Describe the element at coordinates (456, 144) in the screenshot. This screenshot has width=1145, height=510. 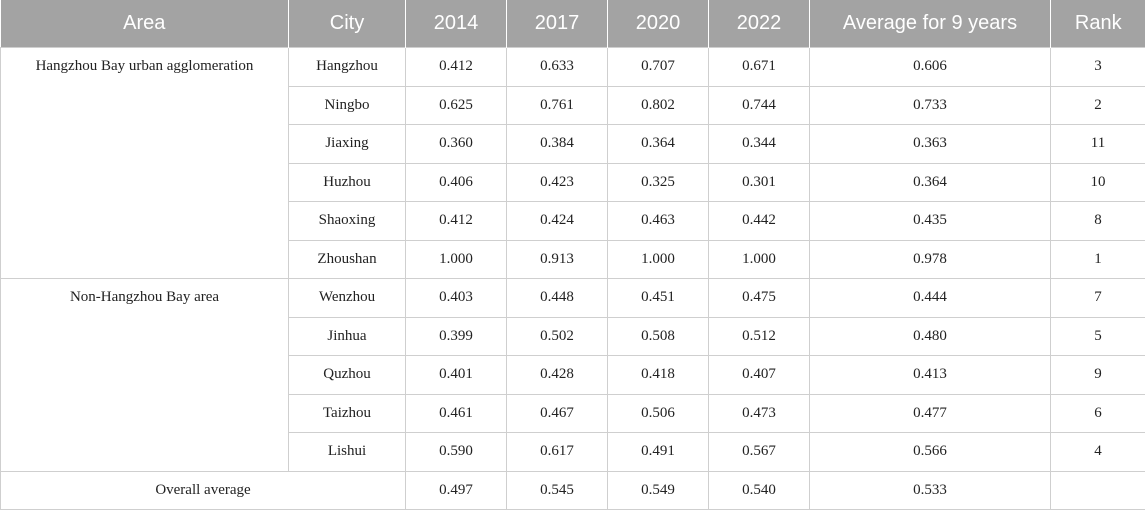
I see `value-2014-cell: 0.360` at that location.